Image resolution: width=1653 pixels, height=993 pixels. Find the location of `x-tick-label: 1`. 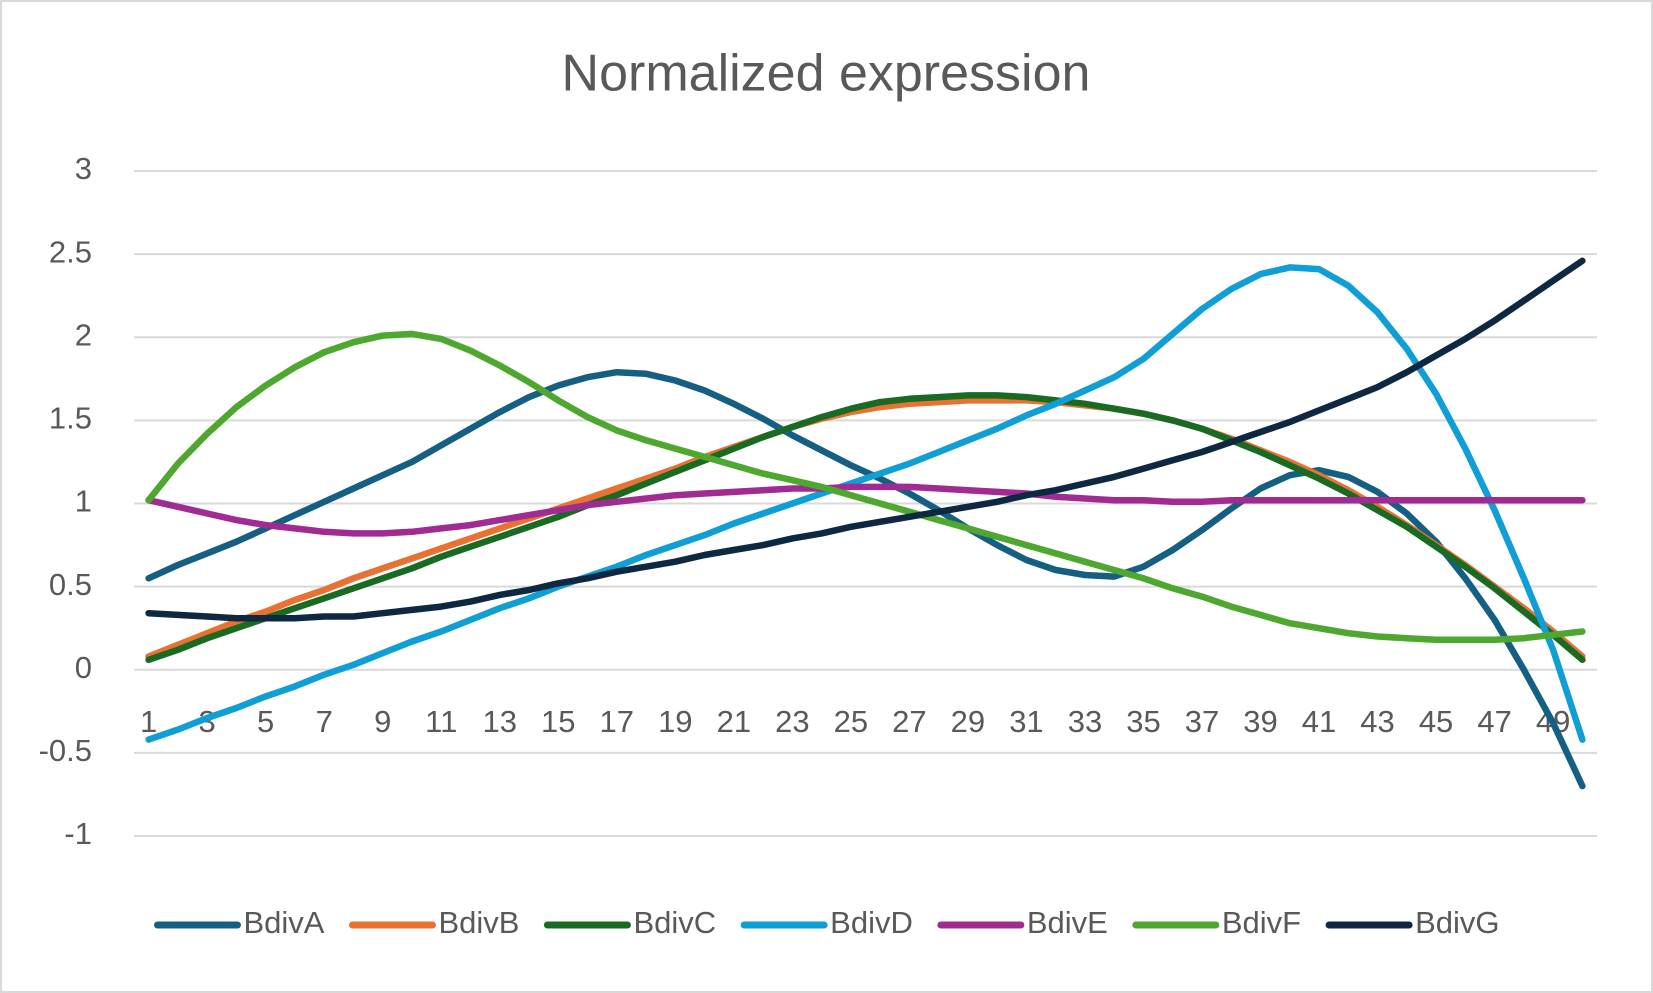

x-tick-label: 1 is located at coordinates (148, 721).